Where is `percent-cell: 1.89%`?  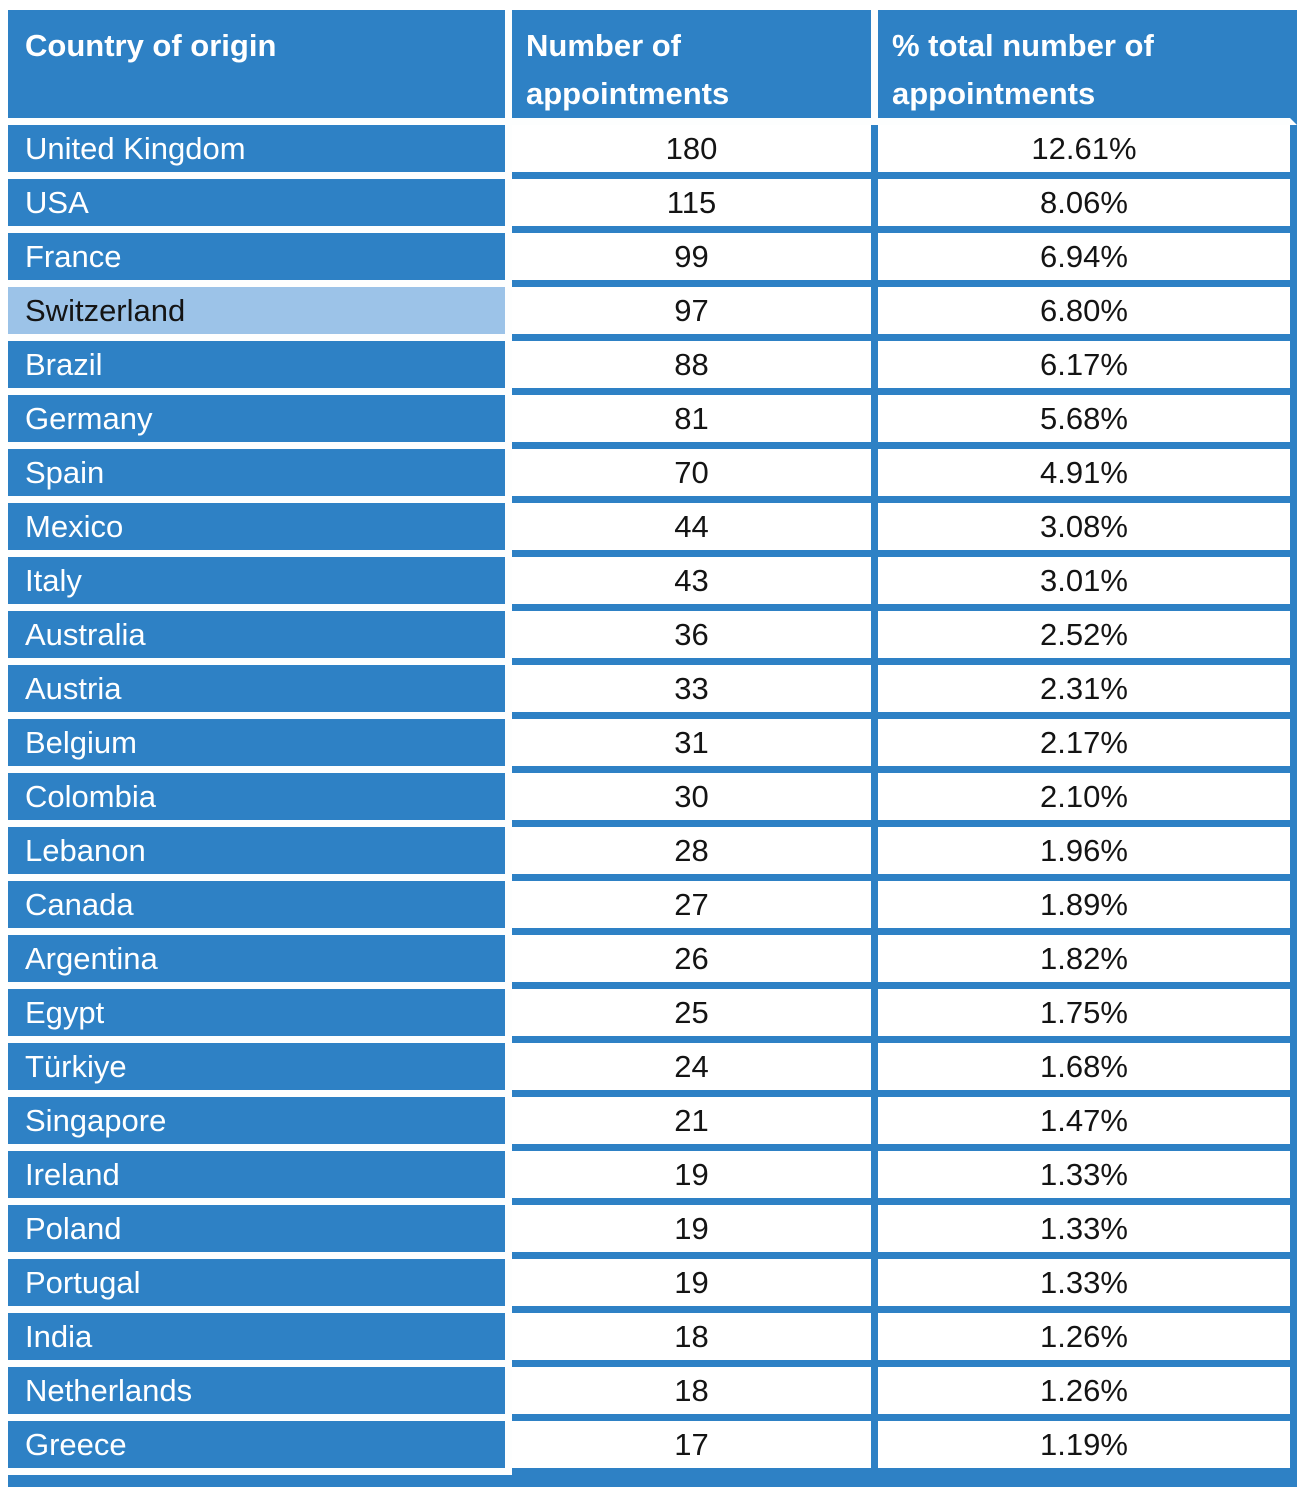
percent-cell: 1.89% is located at coordinates (1087, 908).